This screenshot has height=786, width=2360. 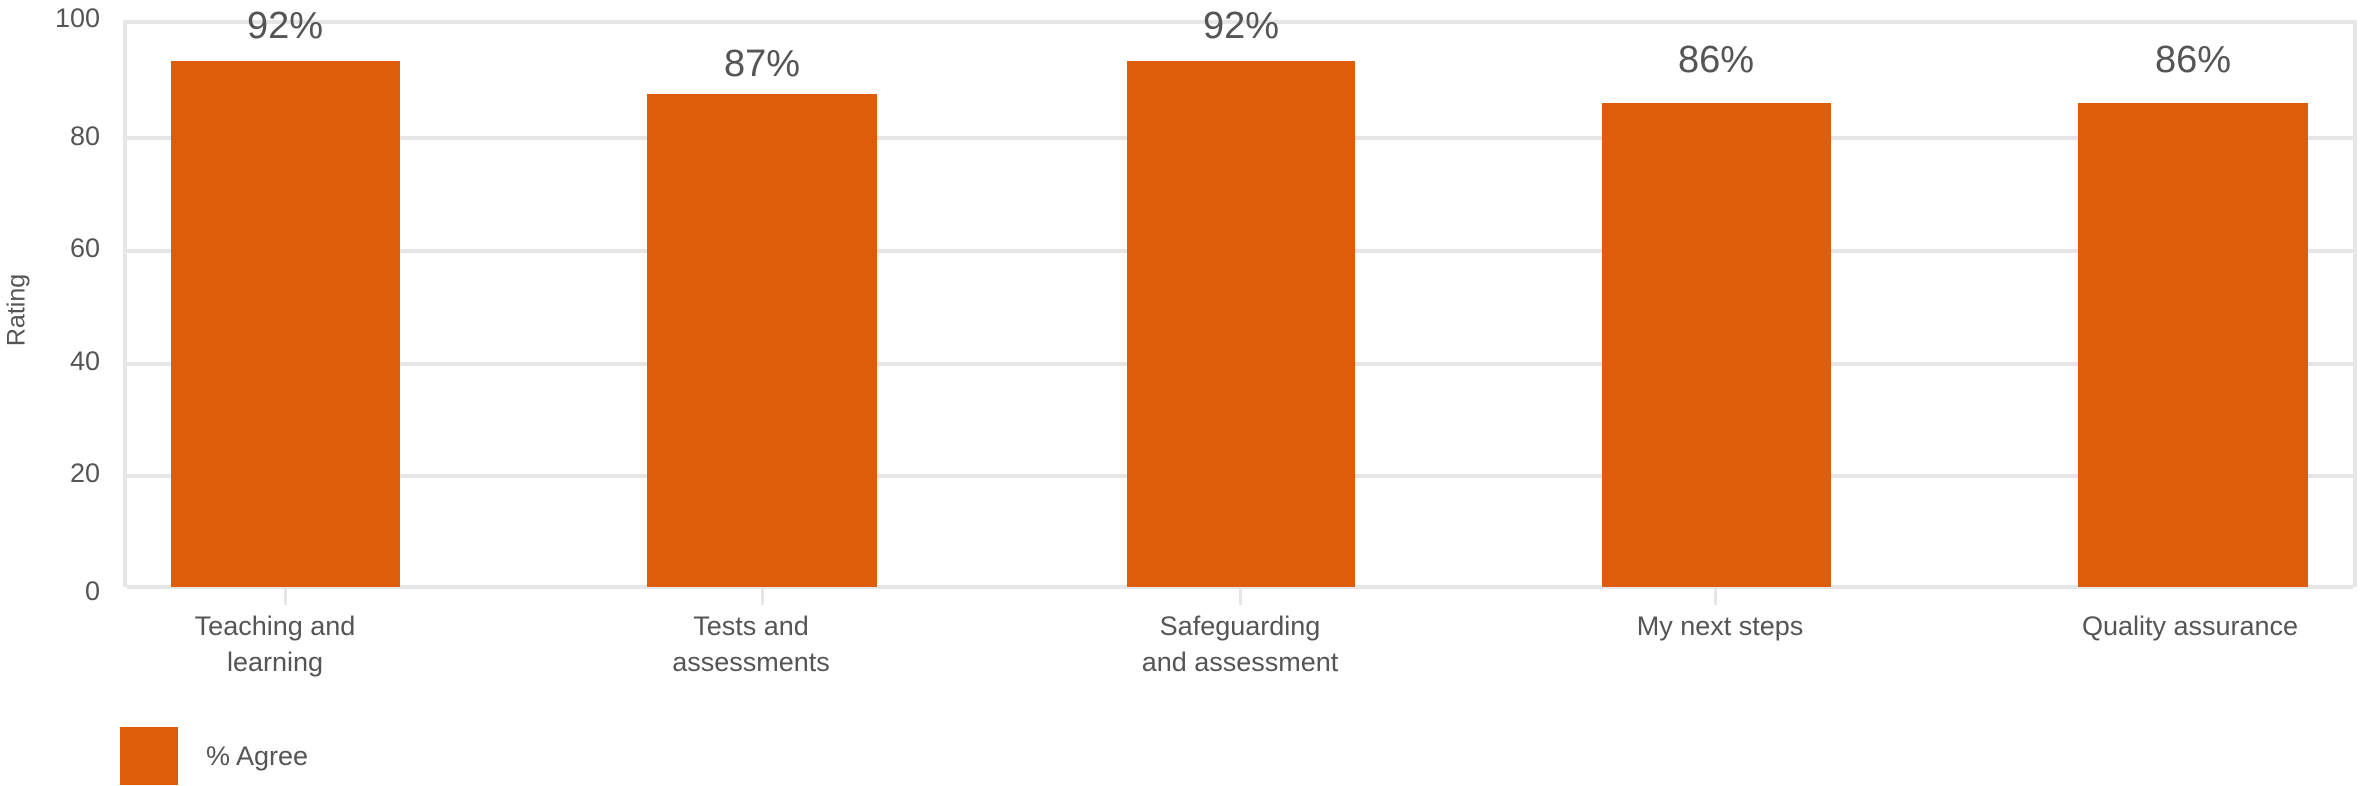 I want to click on y-tick-80: 80, so click(x=84, y=136).